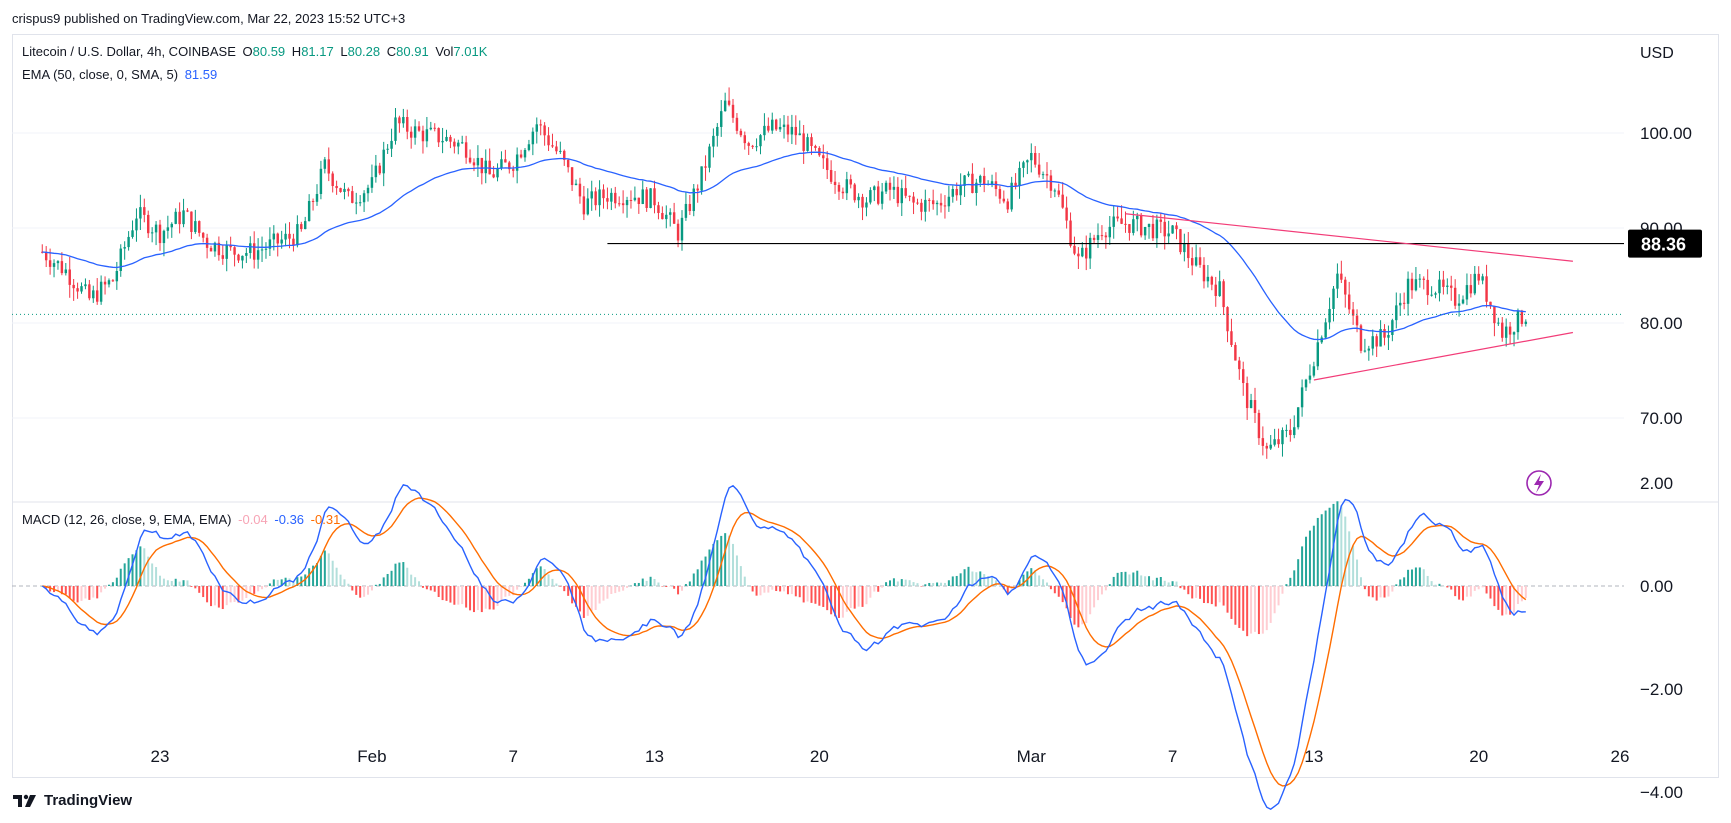 Image resolution: width=1731 pixels, height=823 pixels. I want to click on symbol-label: Litecoin / U.S. Dollar, 4h, COINBASE, so click(129, 51).